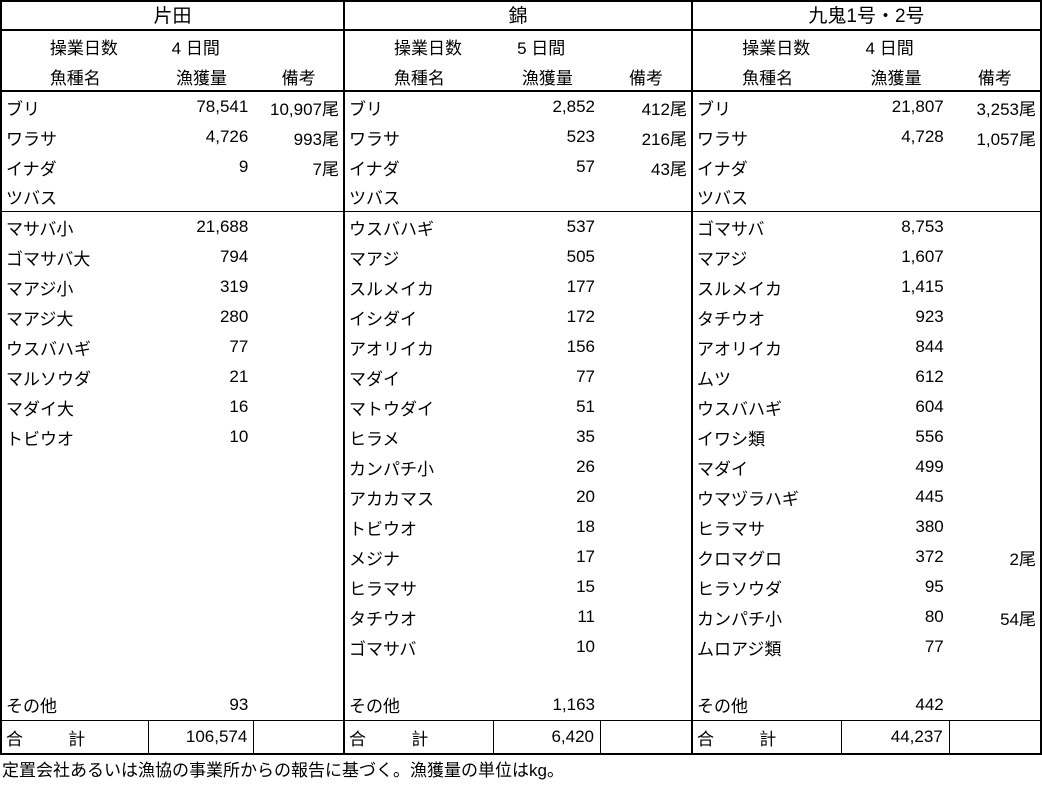 The image size is (1042, 787). I want to click on total-row: 合 計 6,420, so click(518, 737).